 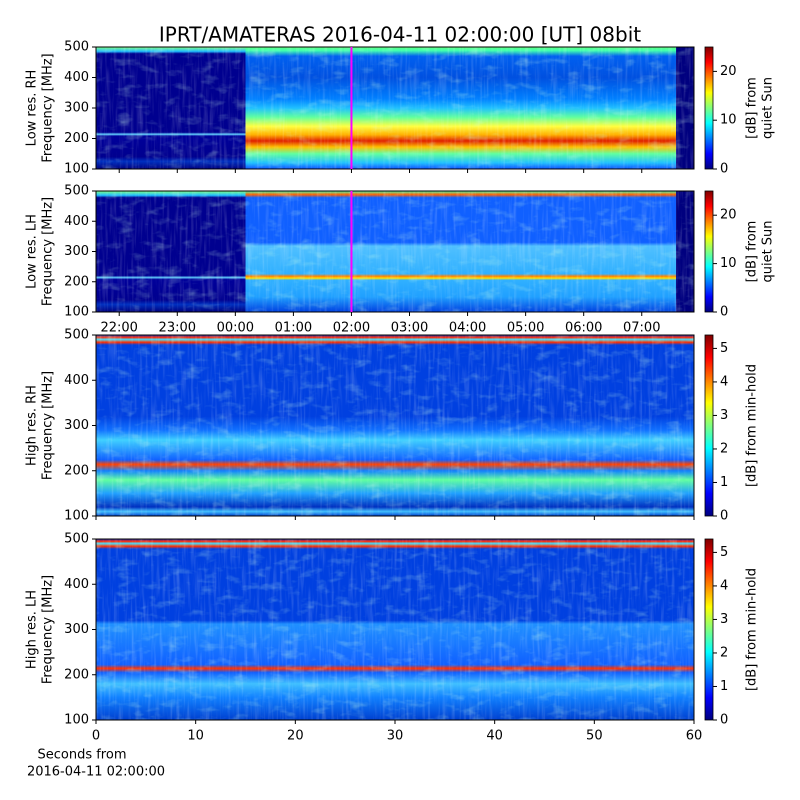 What do you see at coordinates (525, 328) in the screenshot?
I see `x-tick-label: 05:00` at bounding box center [525, 328].